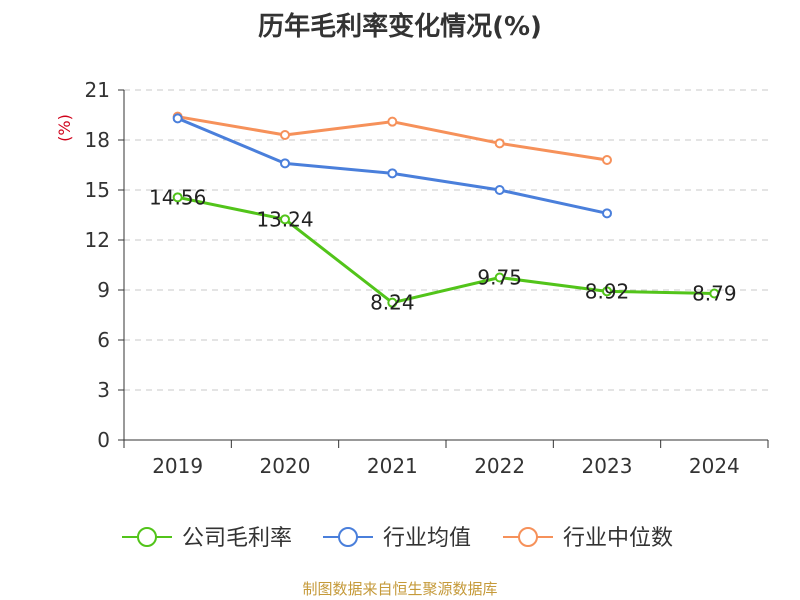  I want to click on legend-label: 公司毛利率, so click(237, 538).